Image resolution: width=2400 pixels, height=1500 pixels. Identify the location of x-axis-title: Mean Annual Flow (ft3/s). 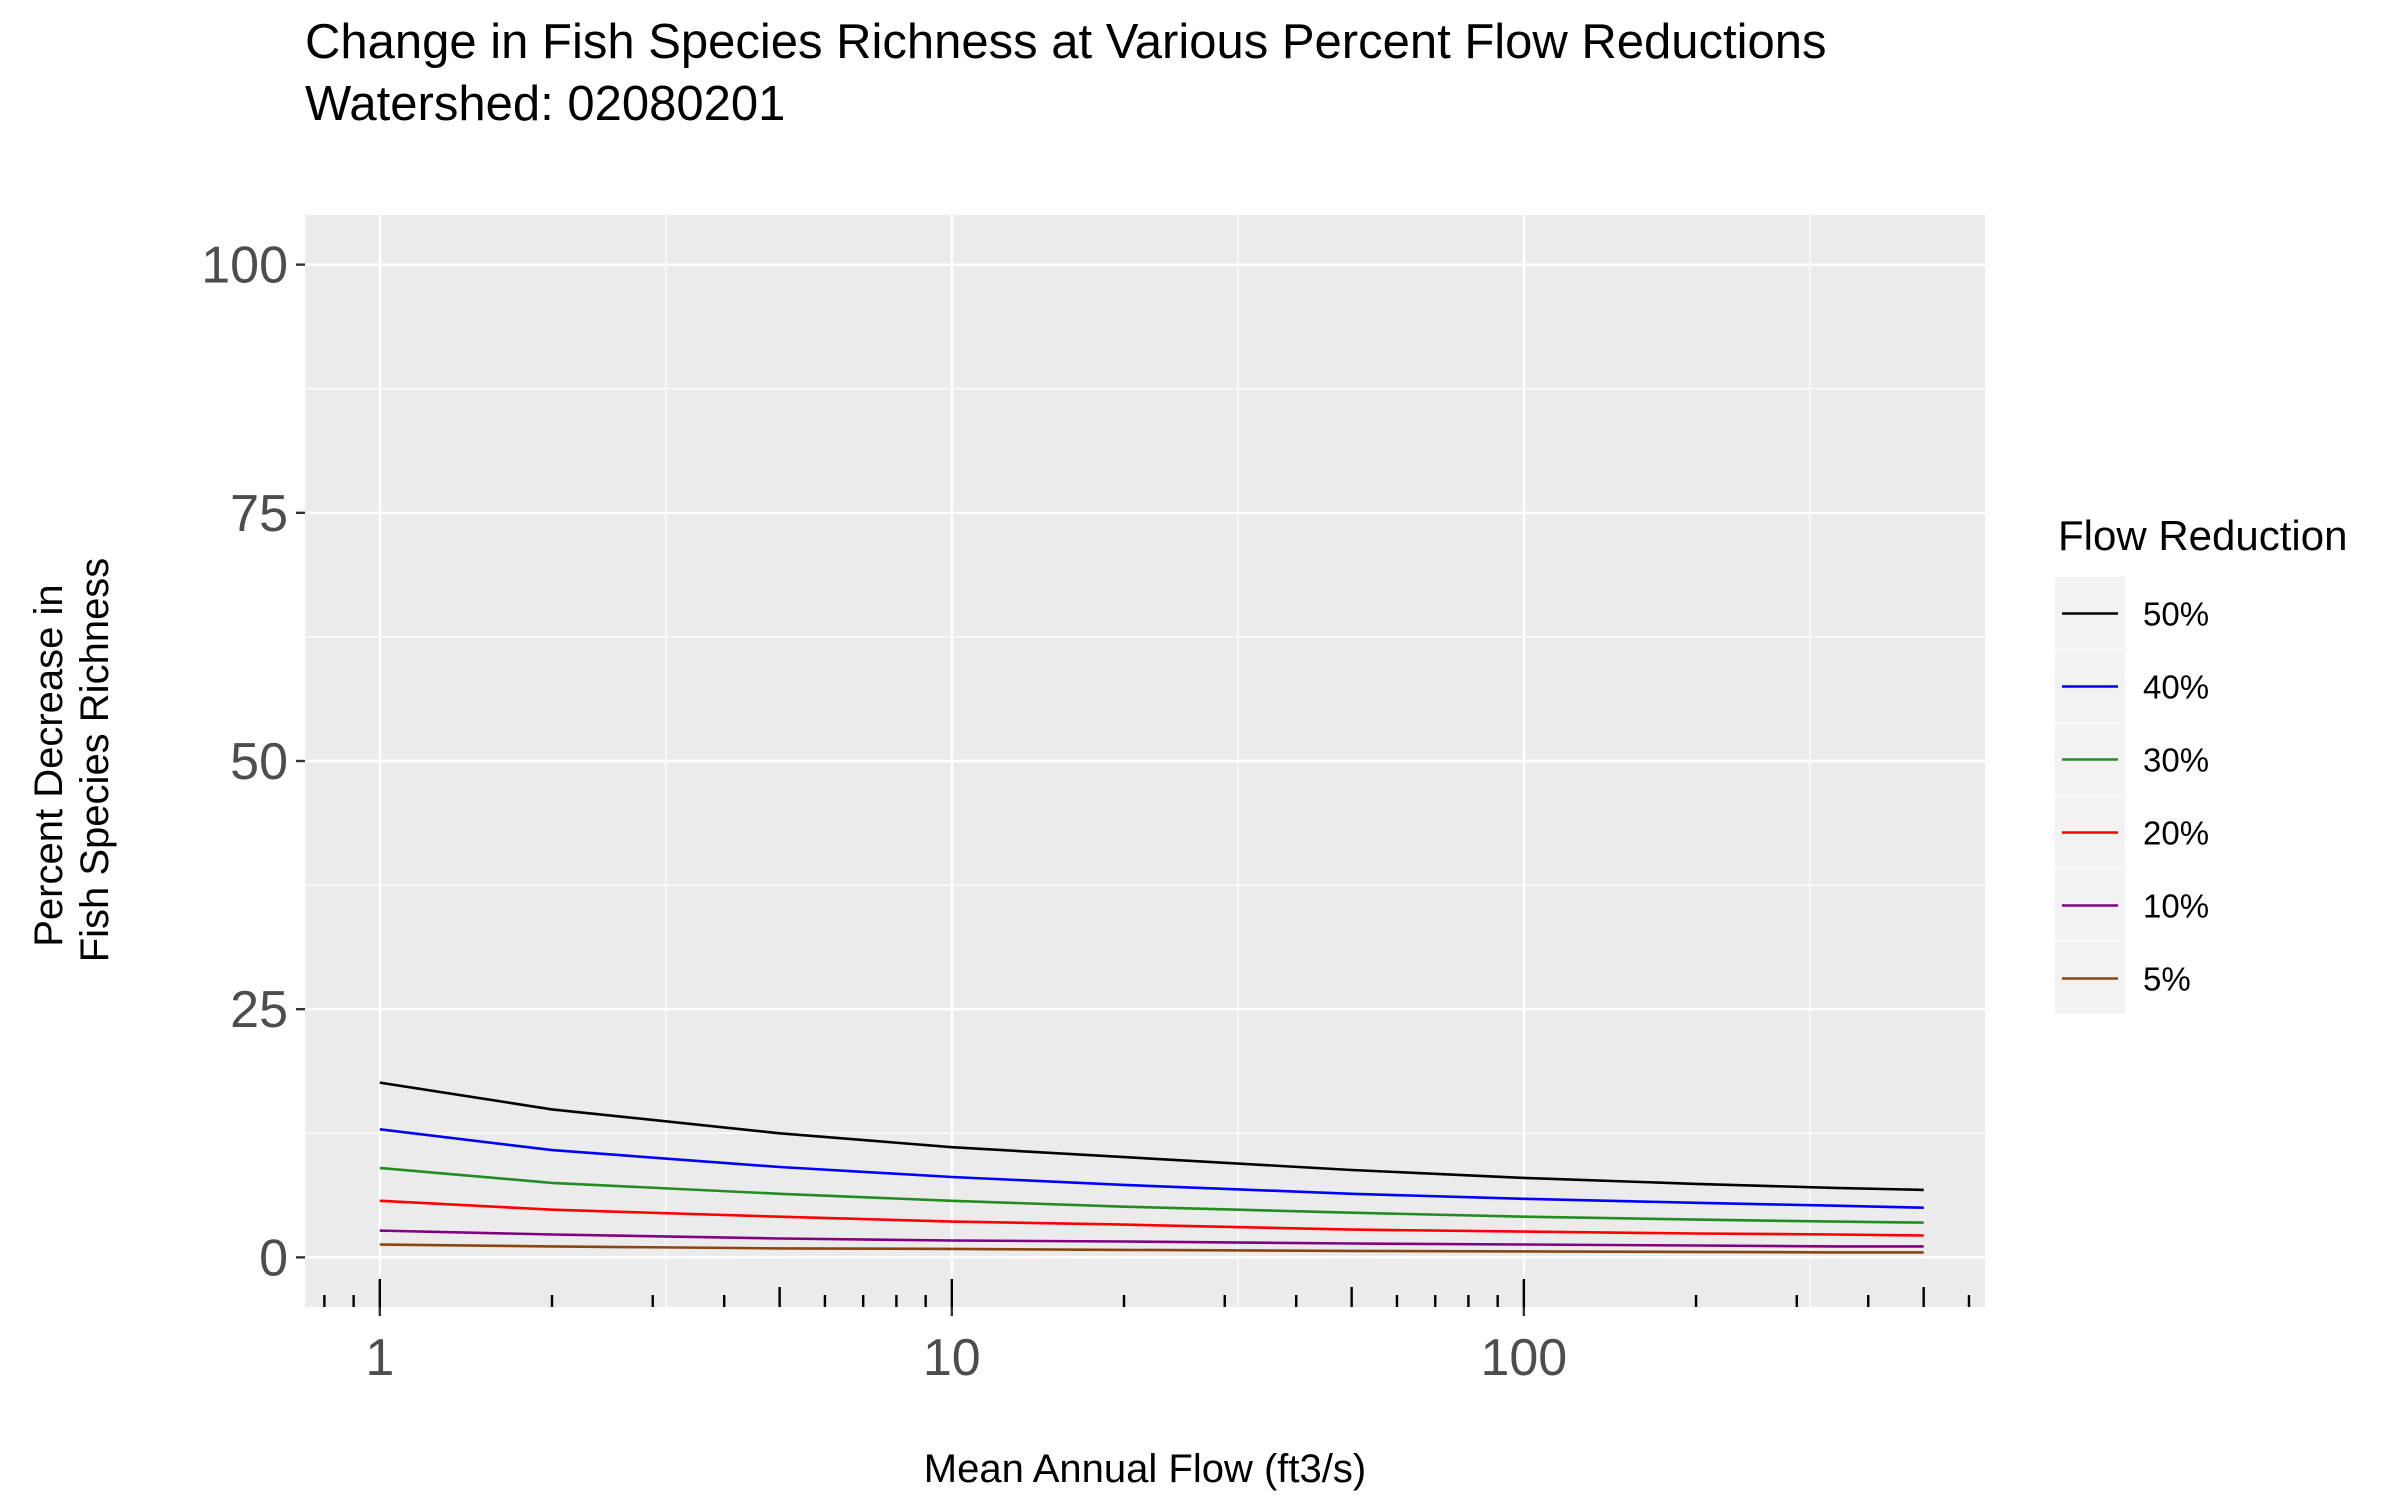
(1145, 1469).